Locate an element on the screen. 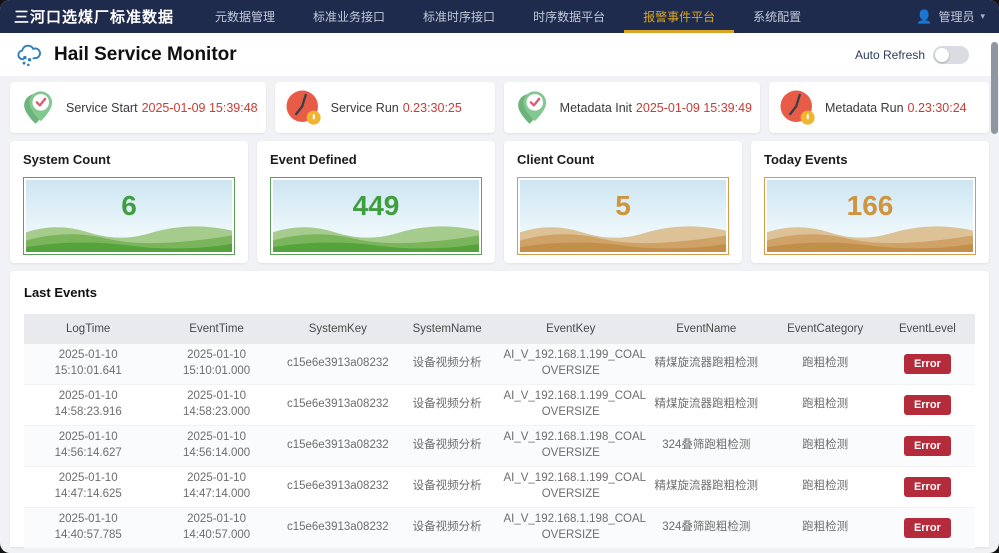 The width and height of the screenshot is (999, 553). auto-refresh-toggle is located at coordinates (951, 54).